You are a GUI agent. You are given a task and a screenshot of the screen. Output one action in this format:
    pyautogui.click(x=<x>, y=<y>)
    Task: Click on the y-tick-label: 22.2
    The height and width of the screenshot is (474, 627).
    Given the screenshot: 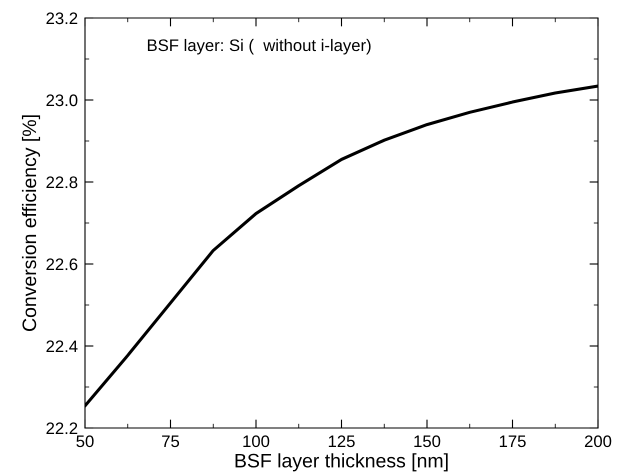 What is the action you would take?
    pyautogui.click(x=62, y=428)
    